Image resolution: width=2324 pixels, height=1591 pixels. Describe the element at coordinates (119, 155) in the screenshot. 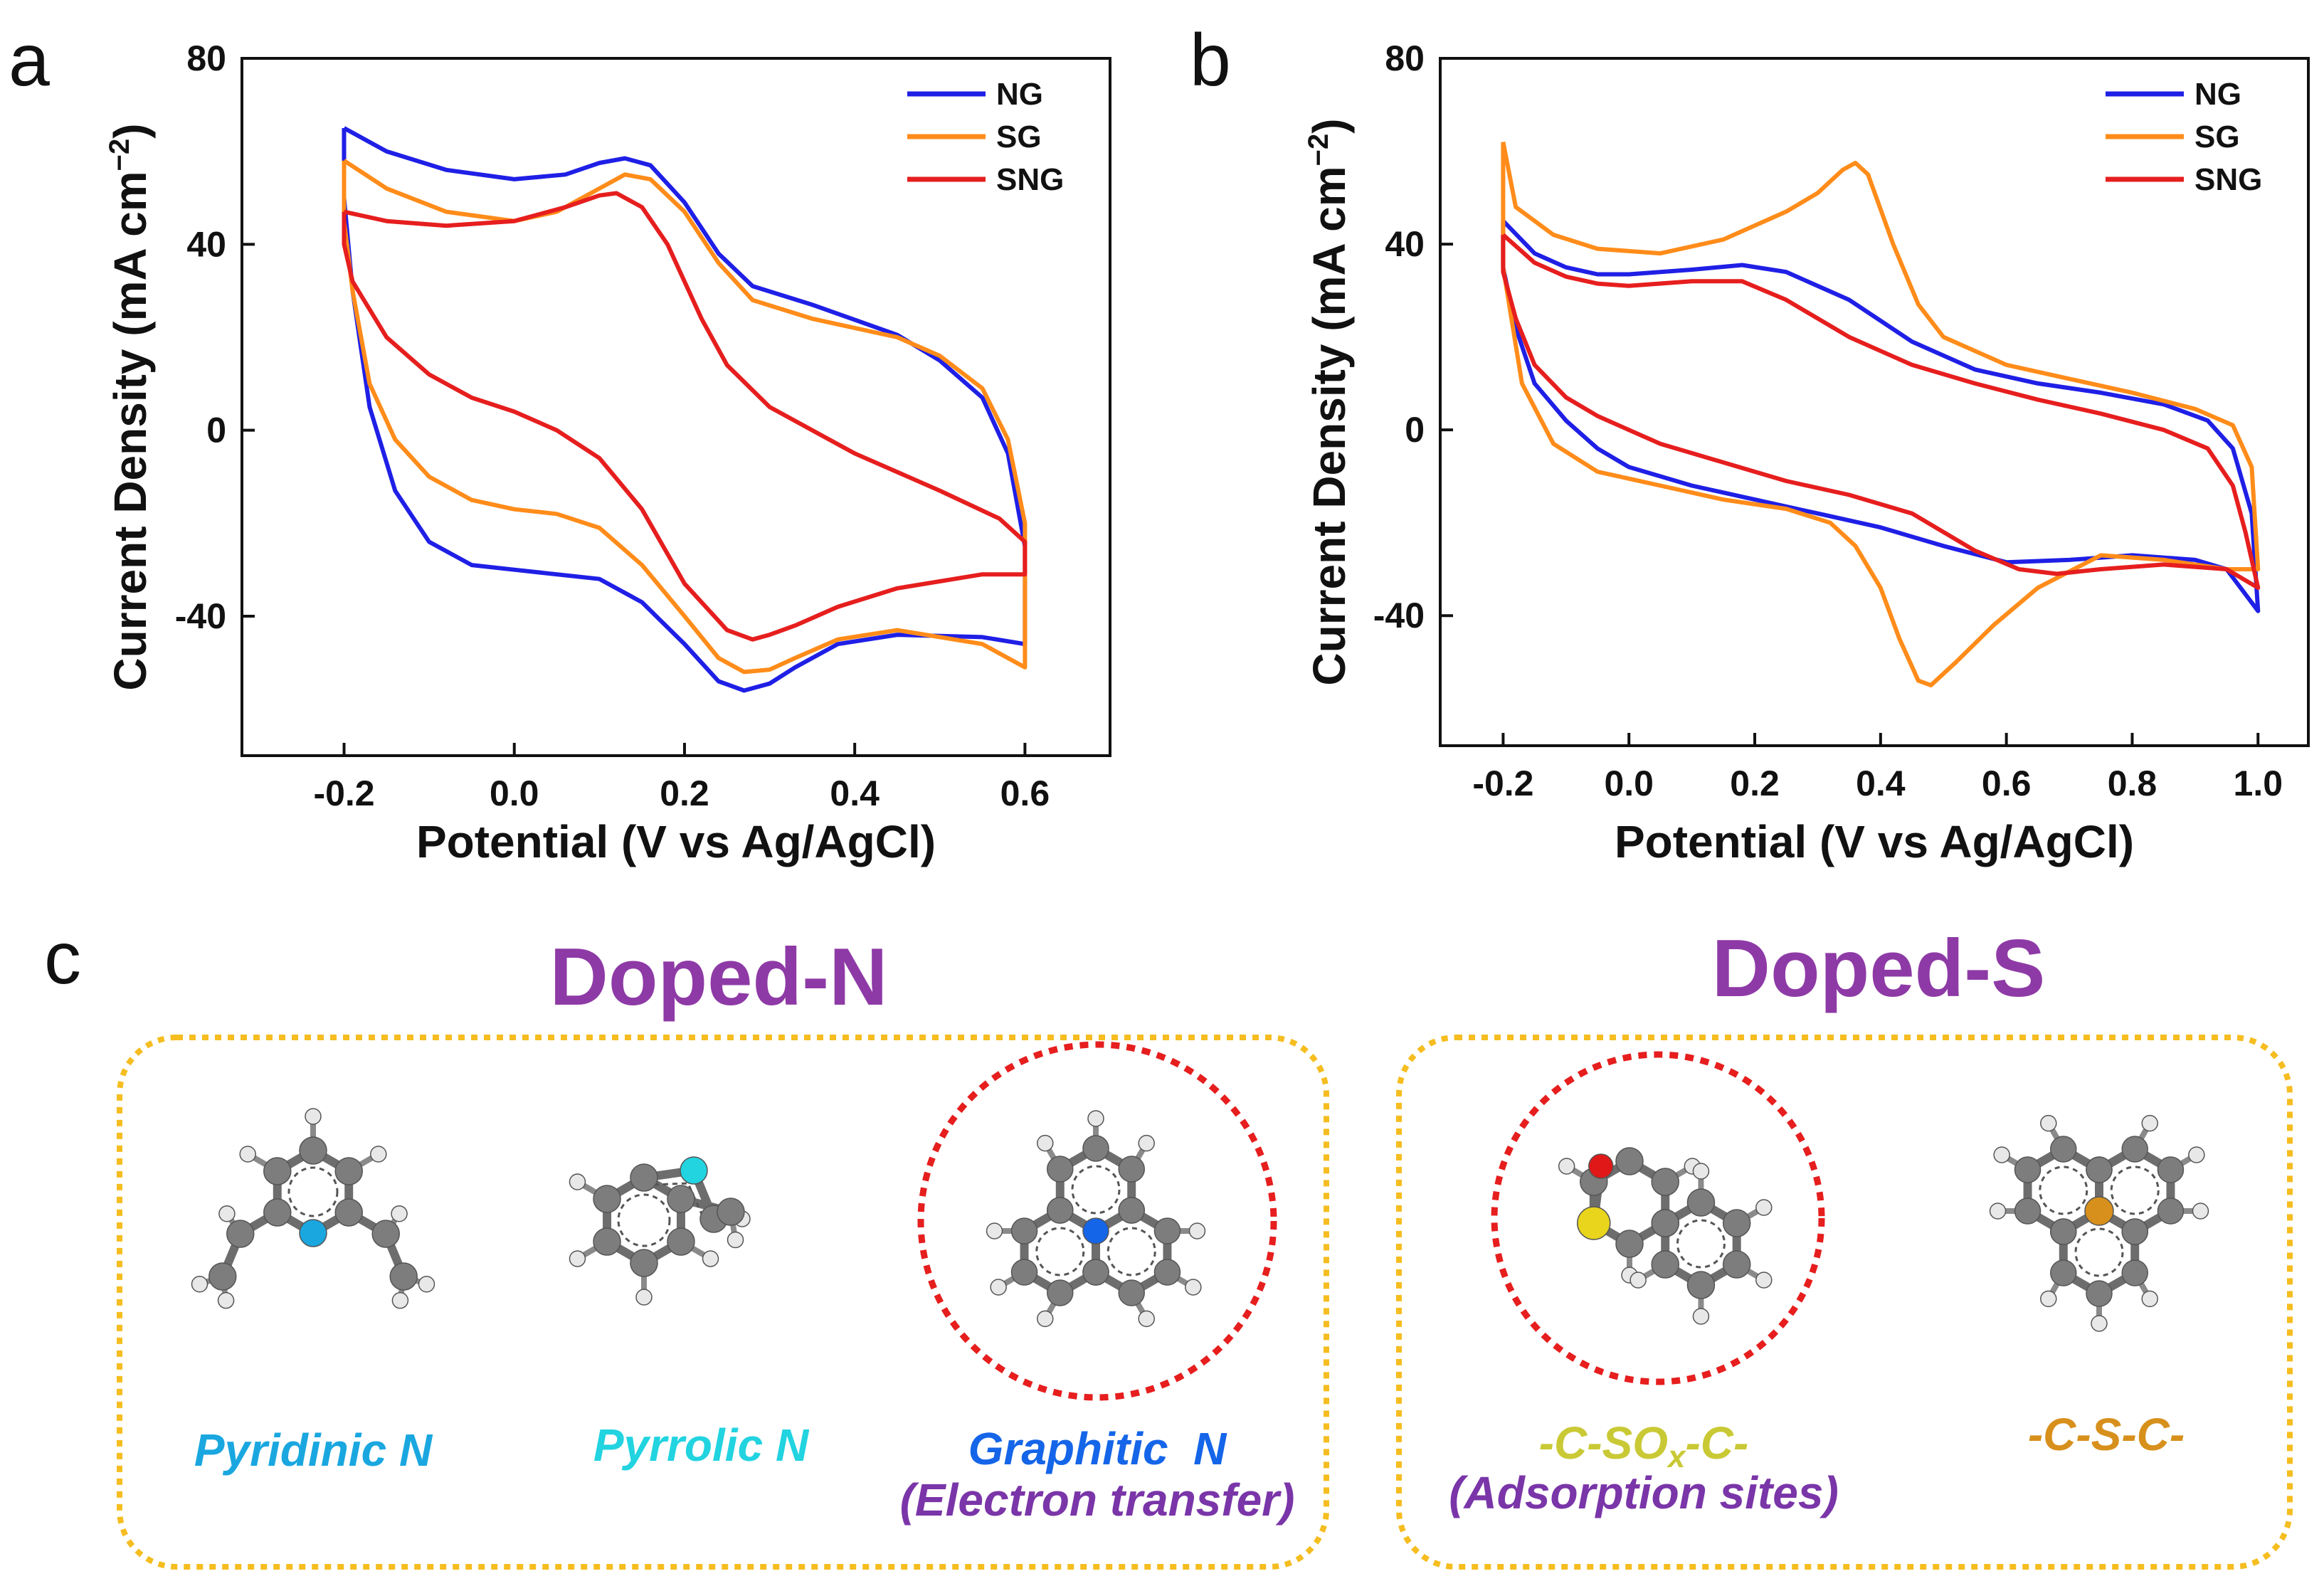

I see `panel-a-y-axis-title-sup: −2` at that location.